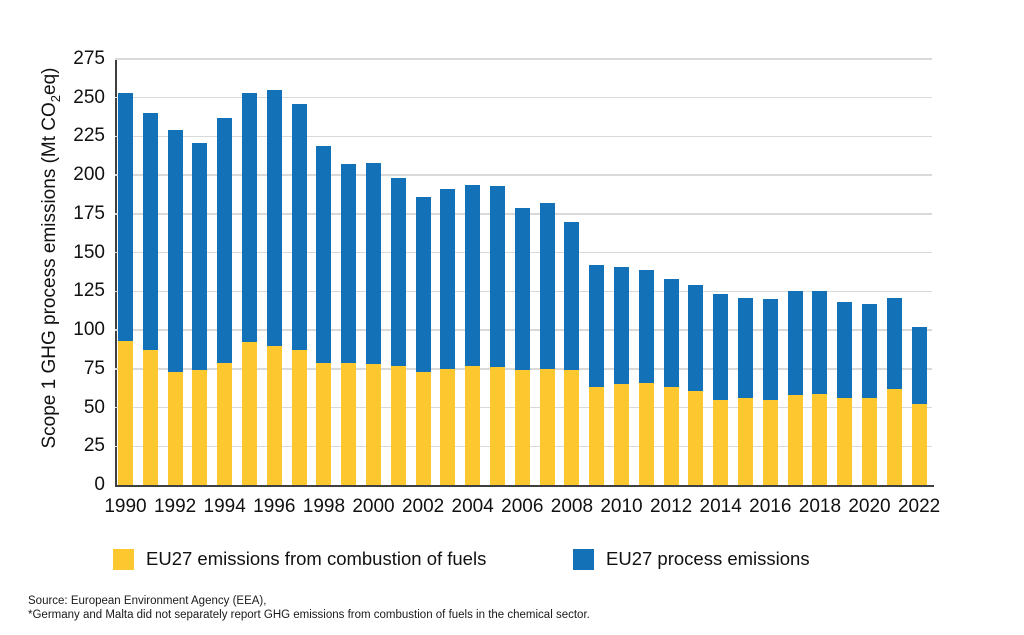 This screenshot has width=1024, height=635. Describe the element at coordinates (820, 342) in the screenshot. I see `bar-process-2018` at that location.